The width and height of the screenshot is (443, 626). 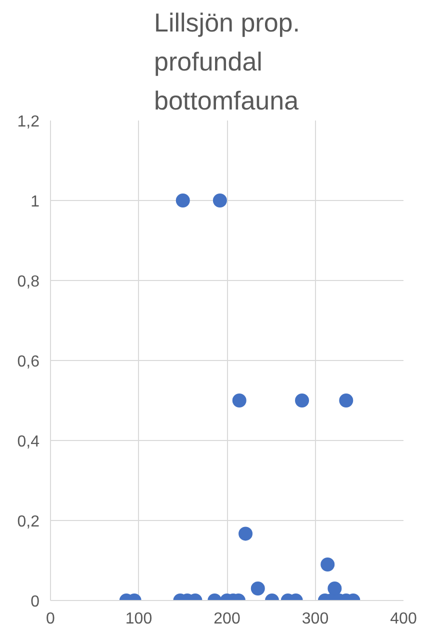 I want to click on chart-title: Lillsjön prop. profundal bottomfauna, so click(x=227, y=62).